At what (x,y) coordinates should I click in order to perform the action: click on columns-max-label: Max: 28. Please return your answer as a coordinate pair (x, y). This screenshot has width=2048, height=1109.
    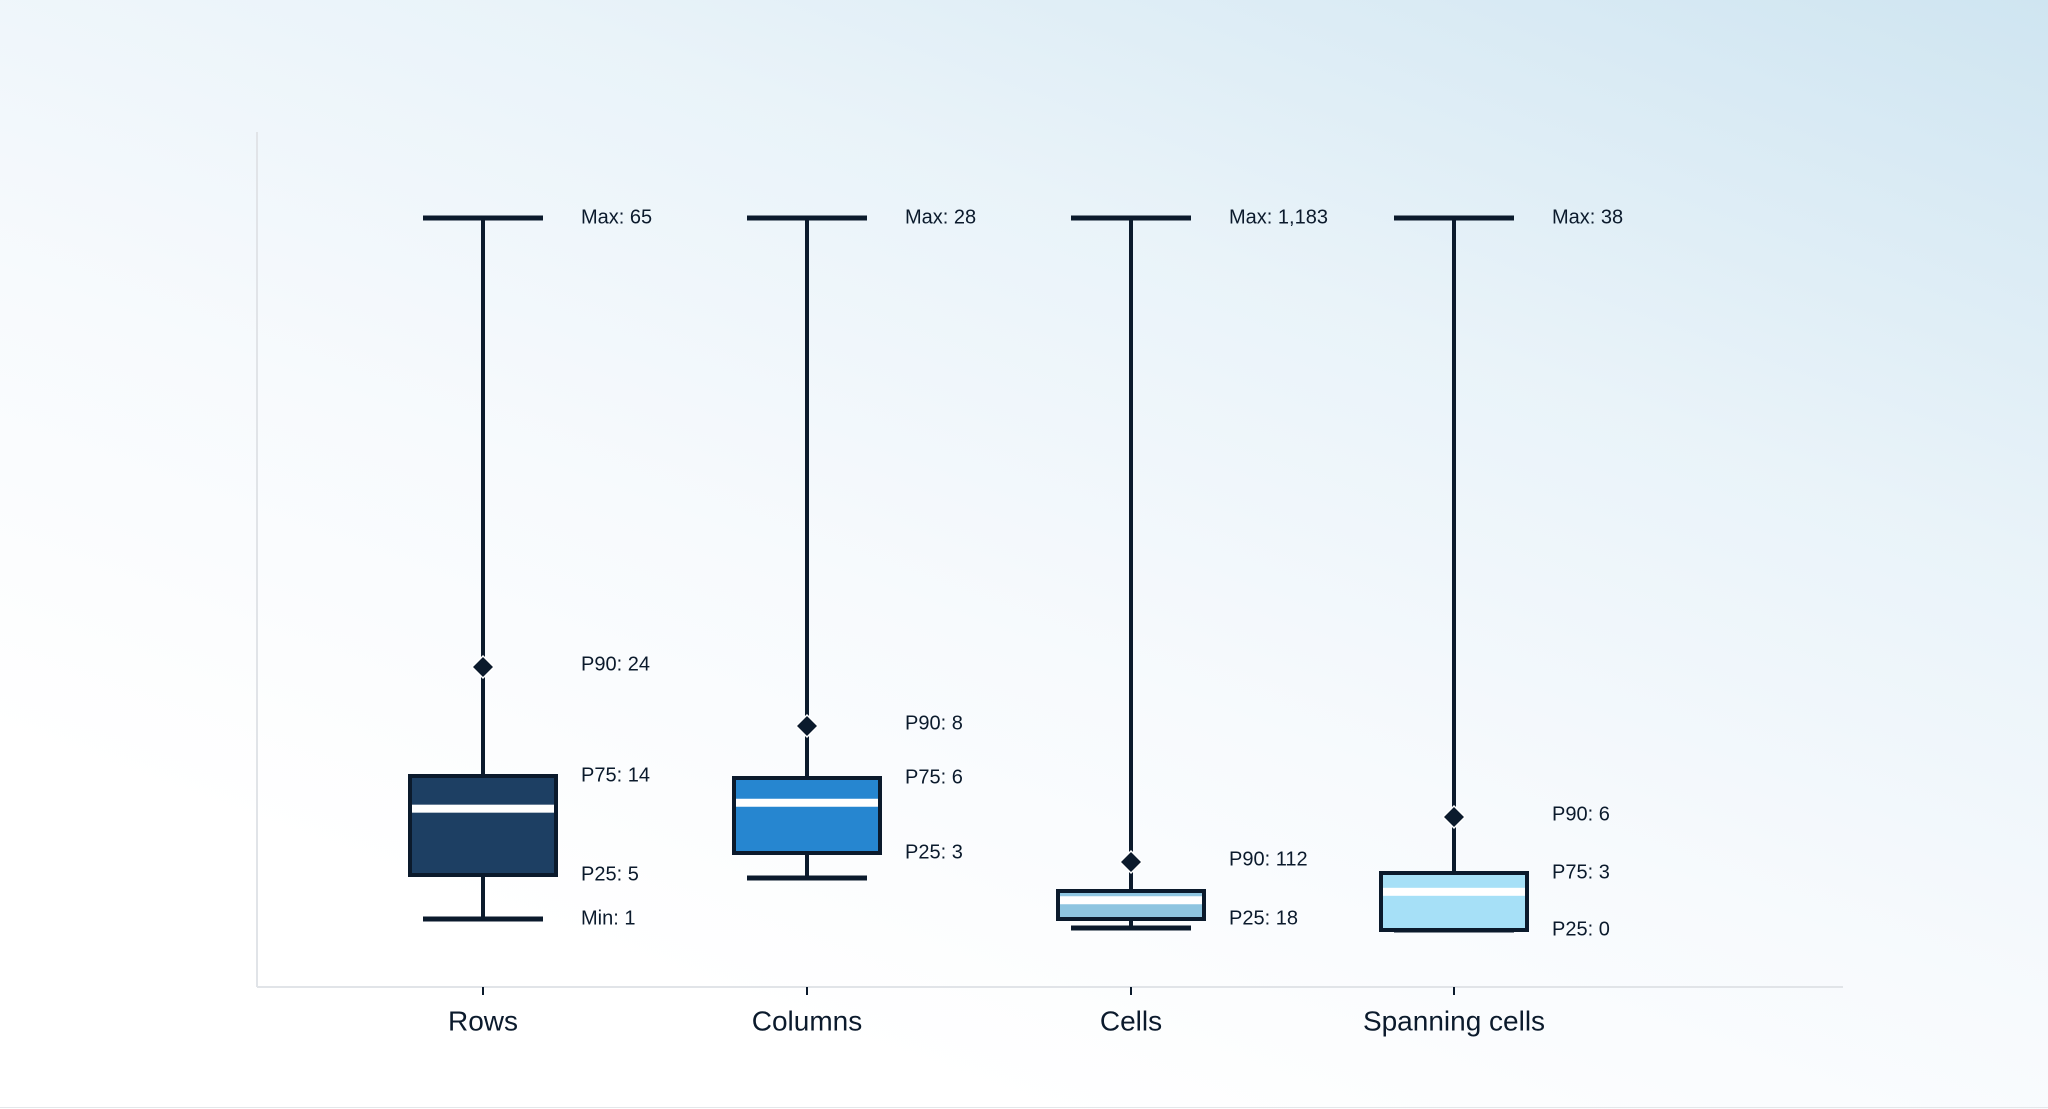
    Looking at the image, I should click on (940, 217).